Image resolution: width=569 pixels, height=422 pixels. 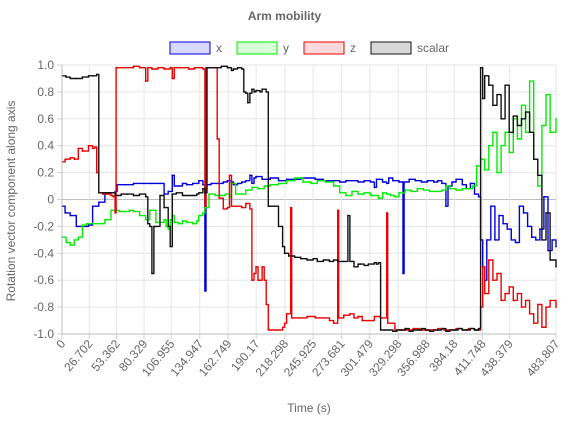 What do you see at coordinates (262, 48) in the screenshot?
I see `legend-item-y: y` at bounding box center [262, 48].